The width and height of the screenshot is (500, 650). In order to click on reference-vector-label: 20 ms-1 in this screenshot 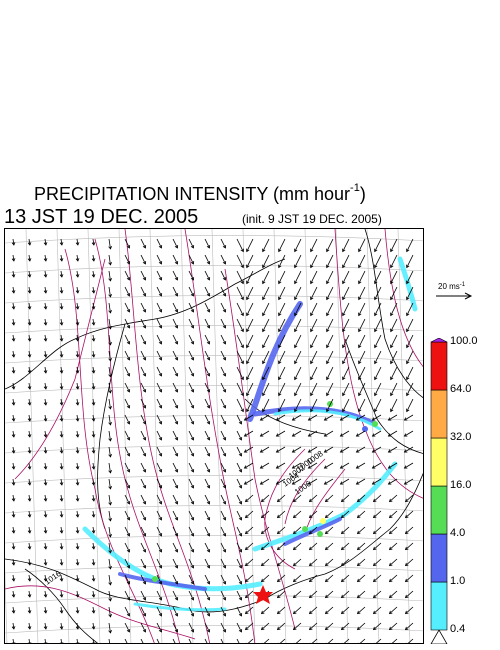, I will do `click(452, 286)`.